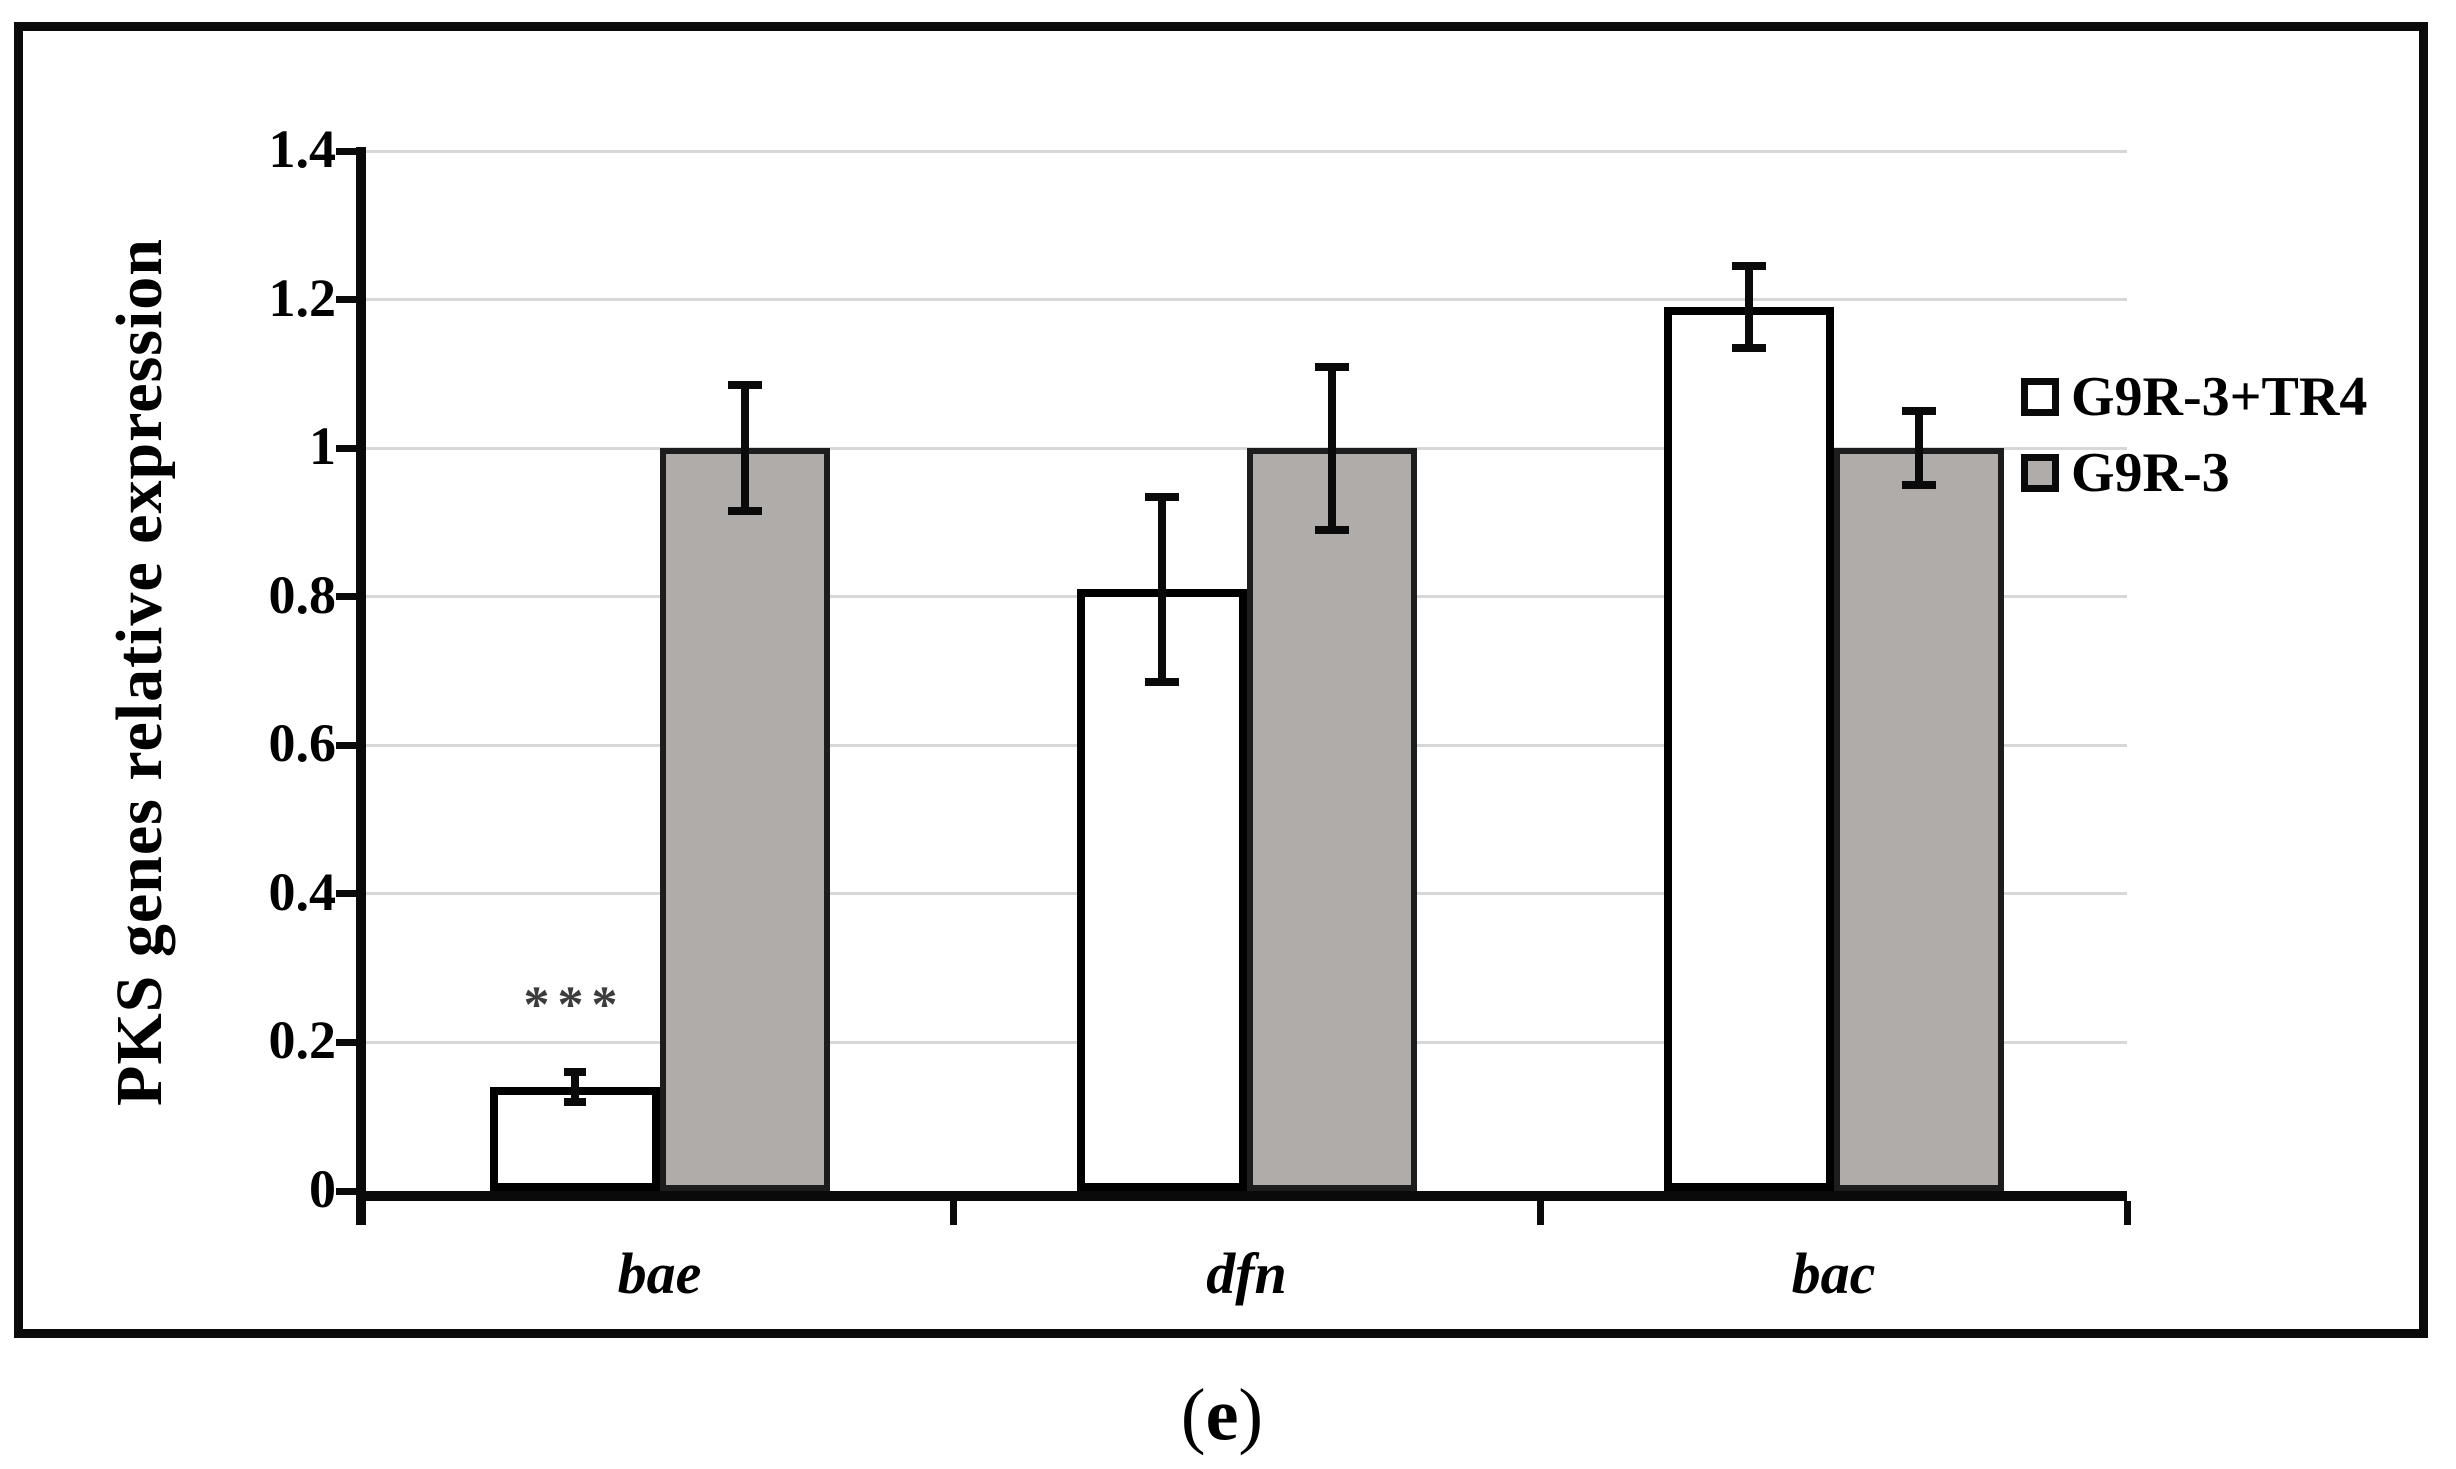  What do you see at coordinates (1833, 1273) in the screenshot?
I see `x-category-label: bac` at bounding box center [1833, 1273].